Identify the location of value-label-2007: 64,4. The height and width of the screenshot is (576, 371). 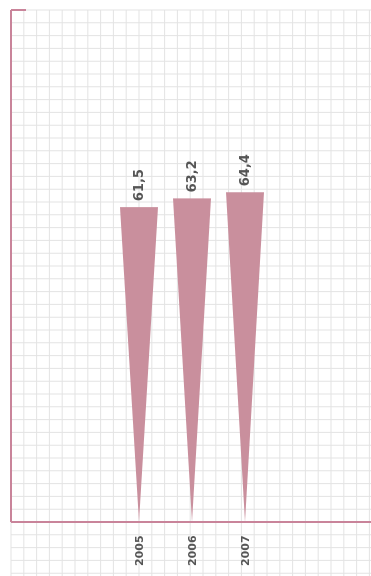
(245, 170).